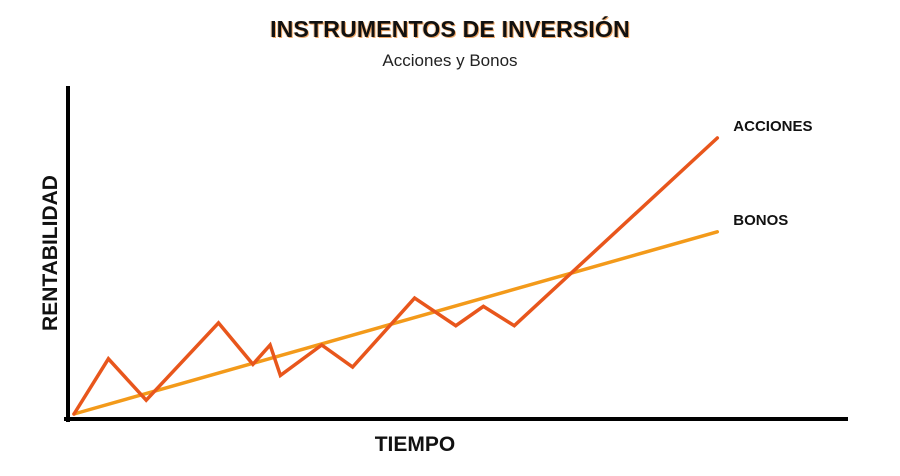 The height and width of the screenshot is (476, 900). What do you see at coordinates (450, 60) in the screenshot?
I see `chart-subtitle: Acciones y Bonos` at bounding box center [450, 60].